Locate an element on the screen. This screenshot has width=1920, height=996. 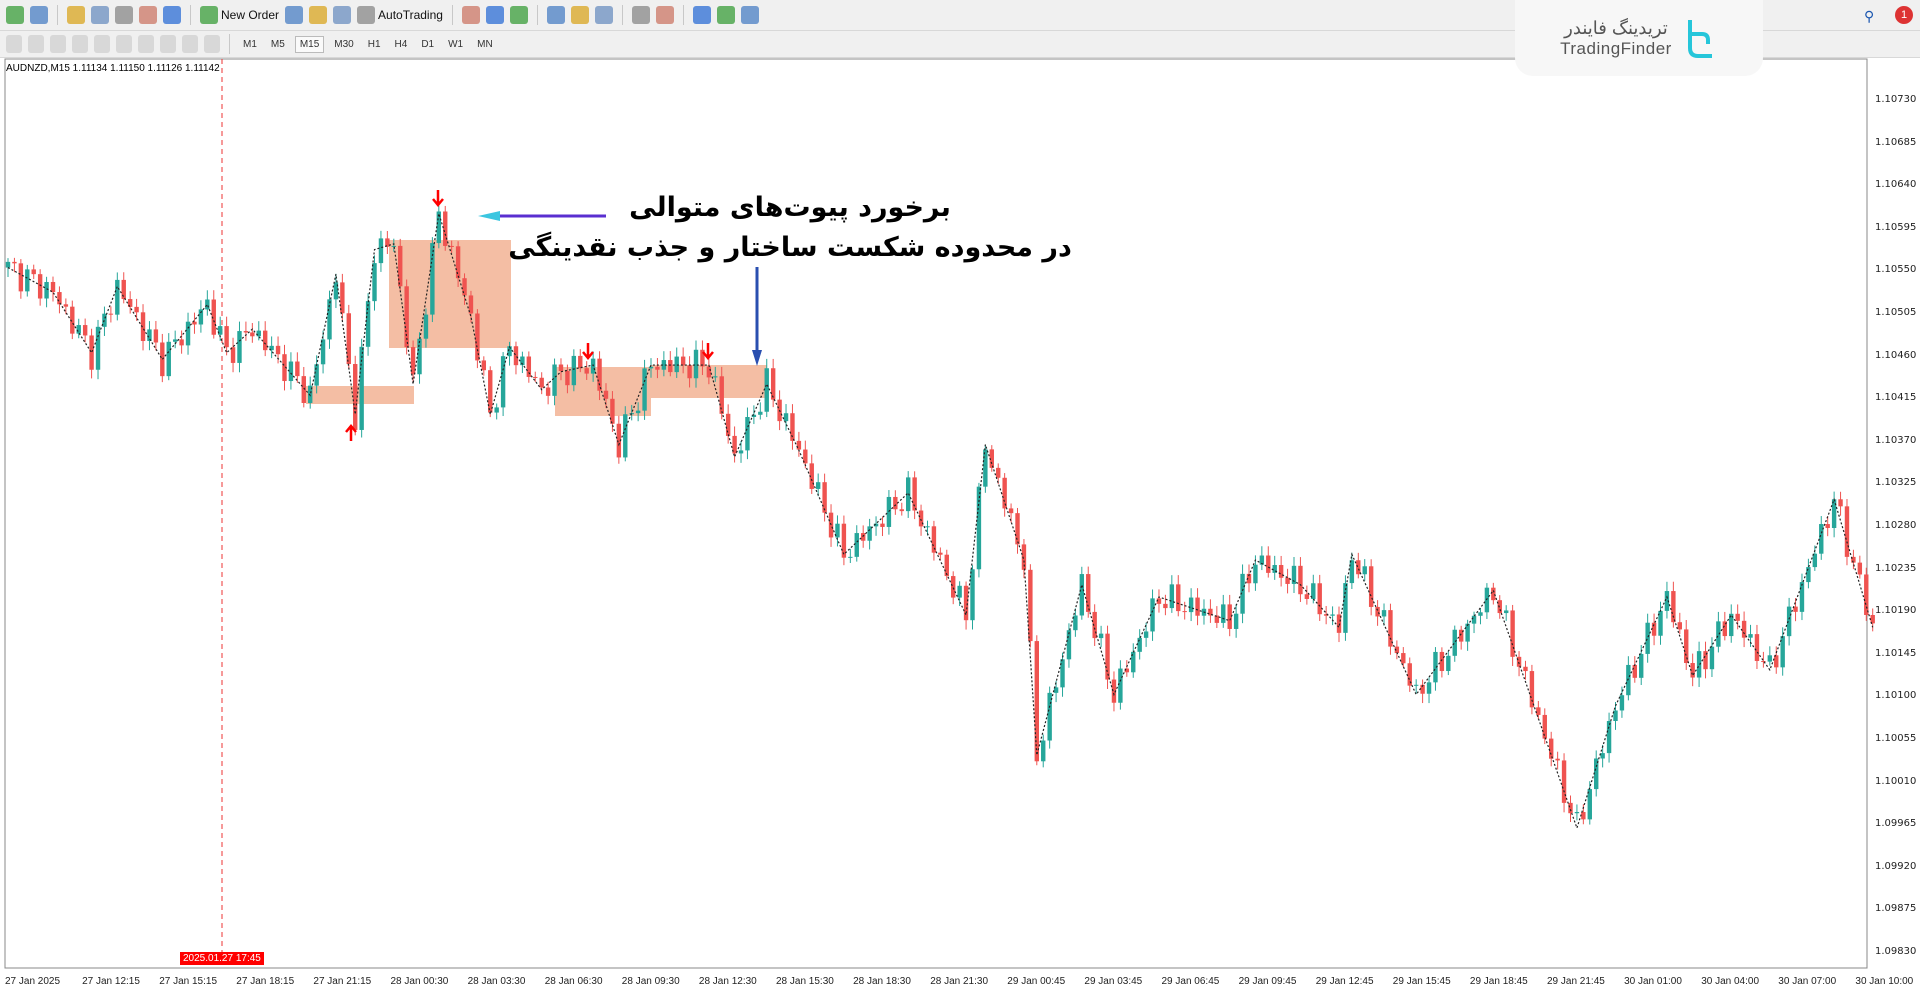
toolbar-separator is located at coordinates (229, 44).